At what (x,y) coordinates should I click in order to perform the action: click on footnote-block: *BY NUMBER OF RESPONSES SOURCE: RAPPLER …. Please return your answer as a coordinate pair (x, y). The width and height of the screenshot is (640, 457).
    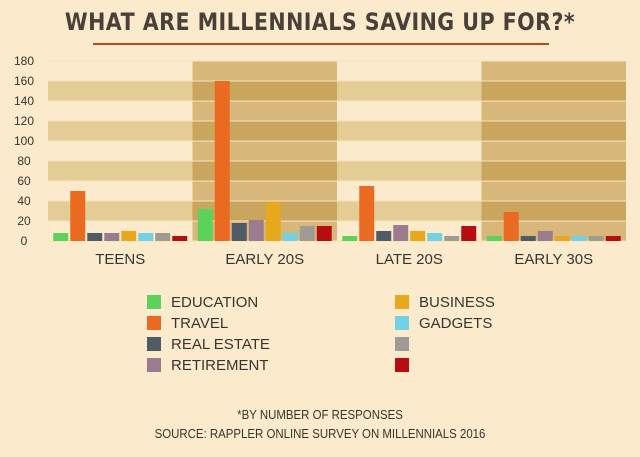
    Looking at the image, I should click on (320, 424).